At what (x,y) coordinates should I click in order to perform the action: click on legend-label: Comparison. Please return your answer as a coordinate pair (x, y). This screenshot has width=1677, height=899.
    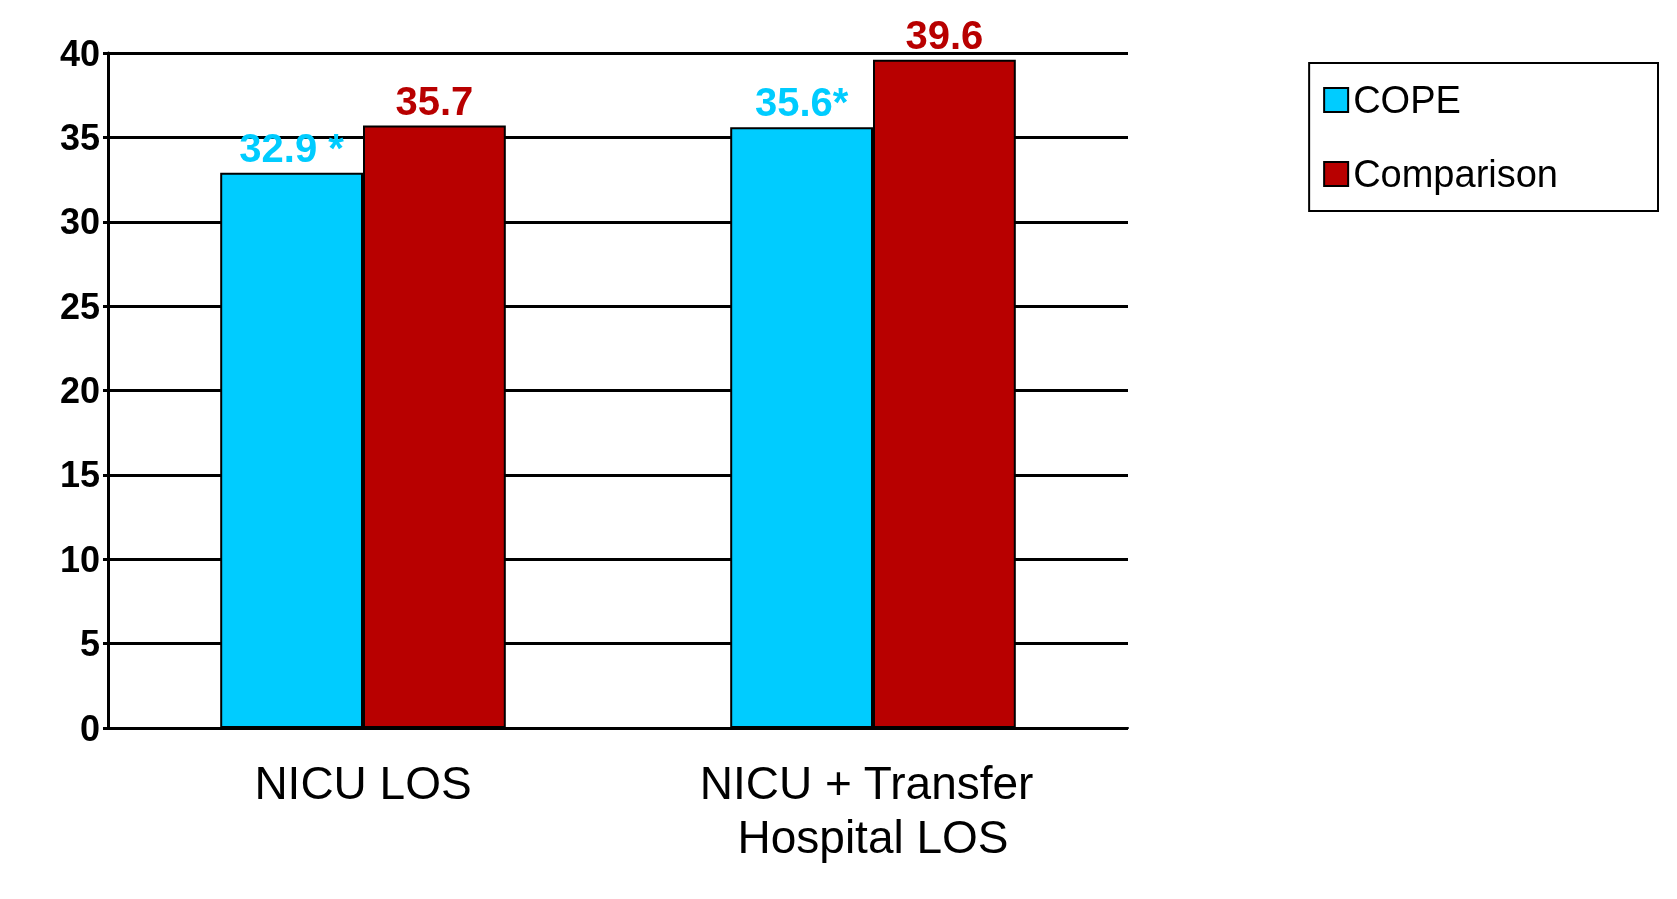
    Looking at the image, I should click on (1456, 174).